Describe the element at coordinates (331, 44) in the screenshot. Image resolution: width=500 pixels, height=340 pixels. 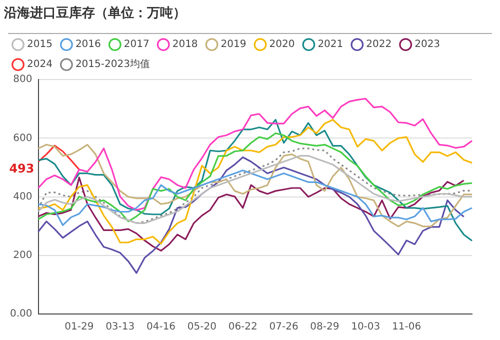
I see `legend-label: 2021` at that location.